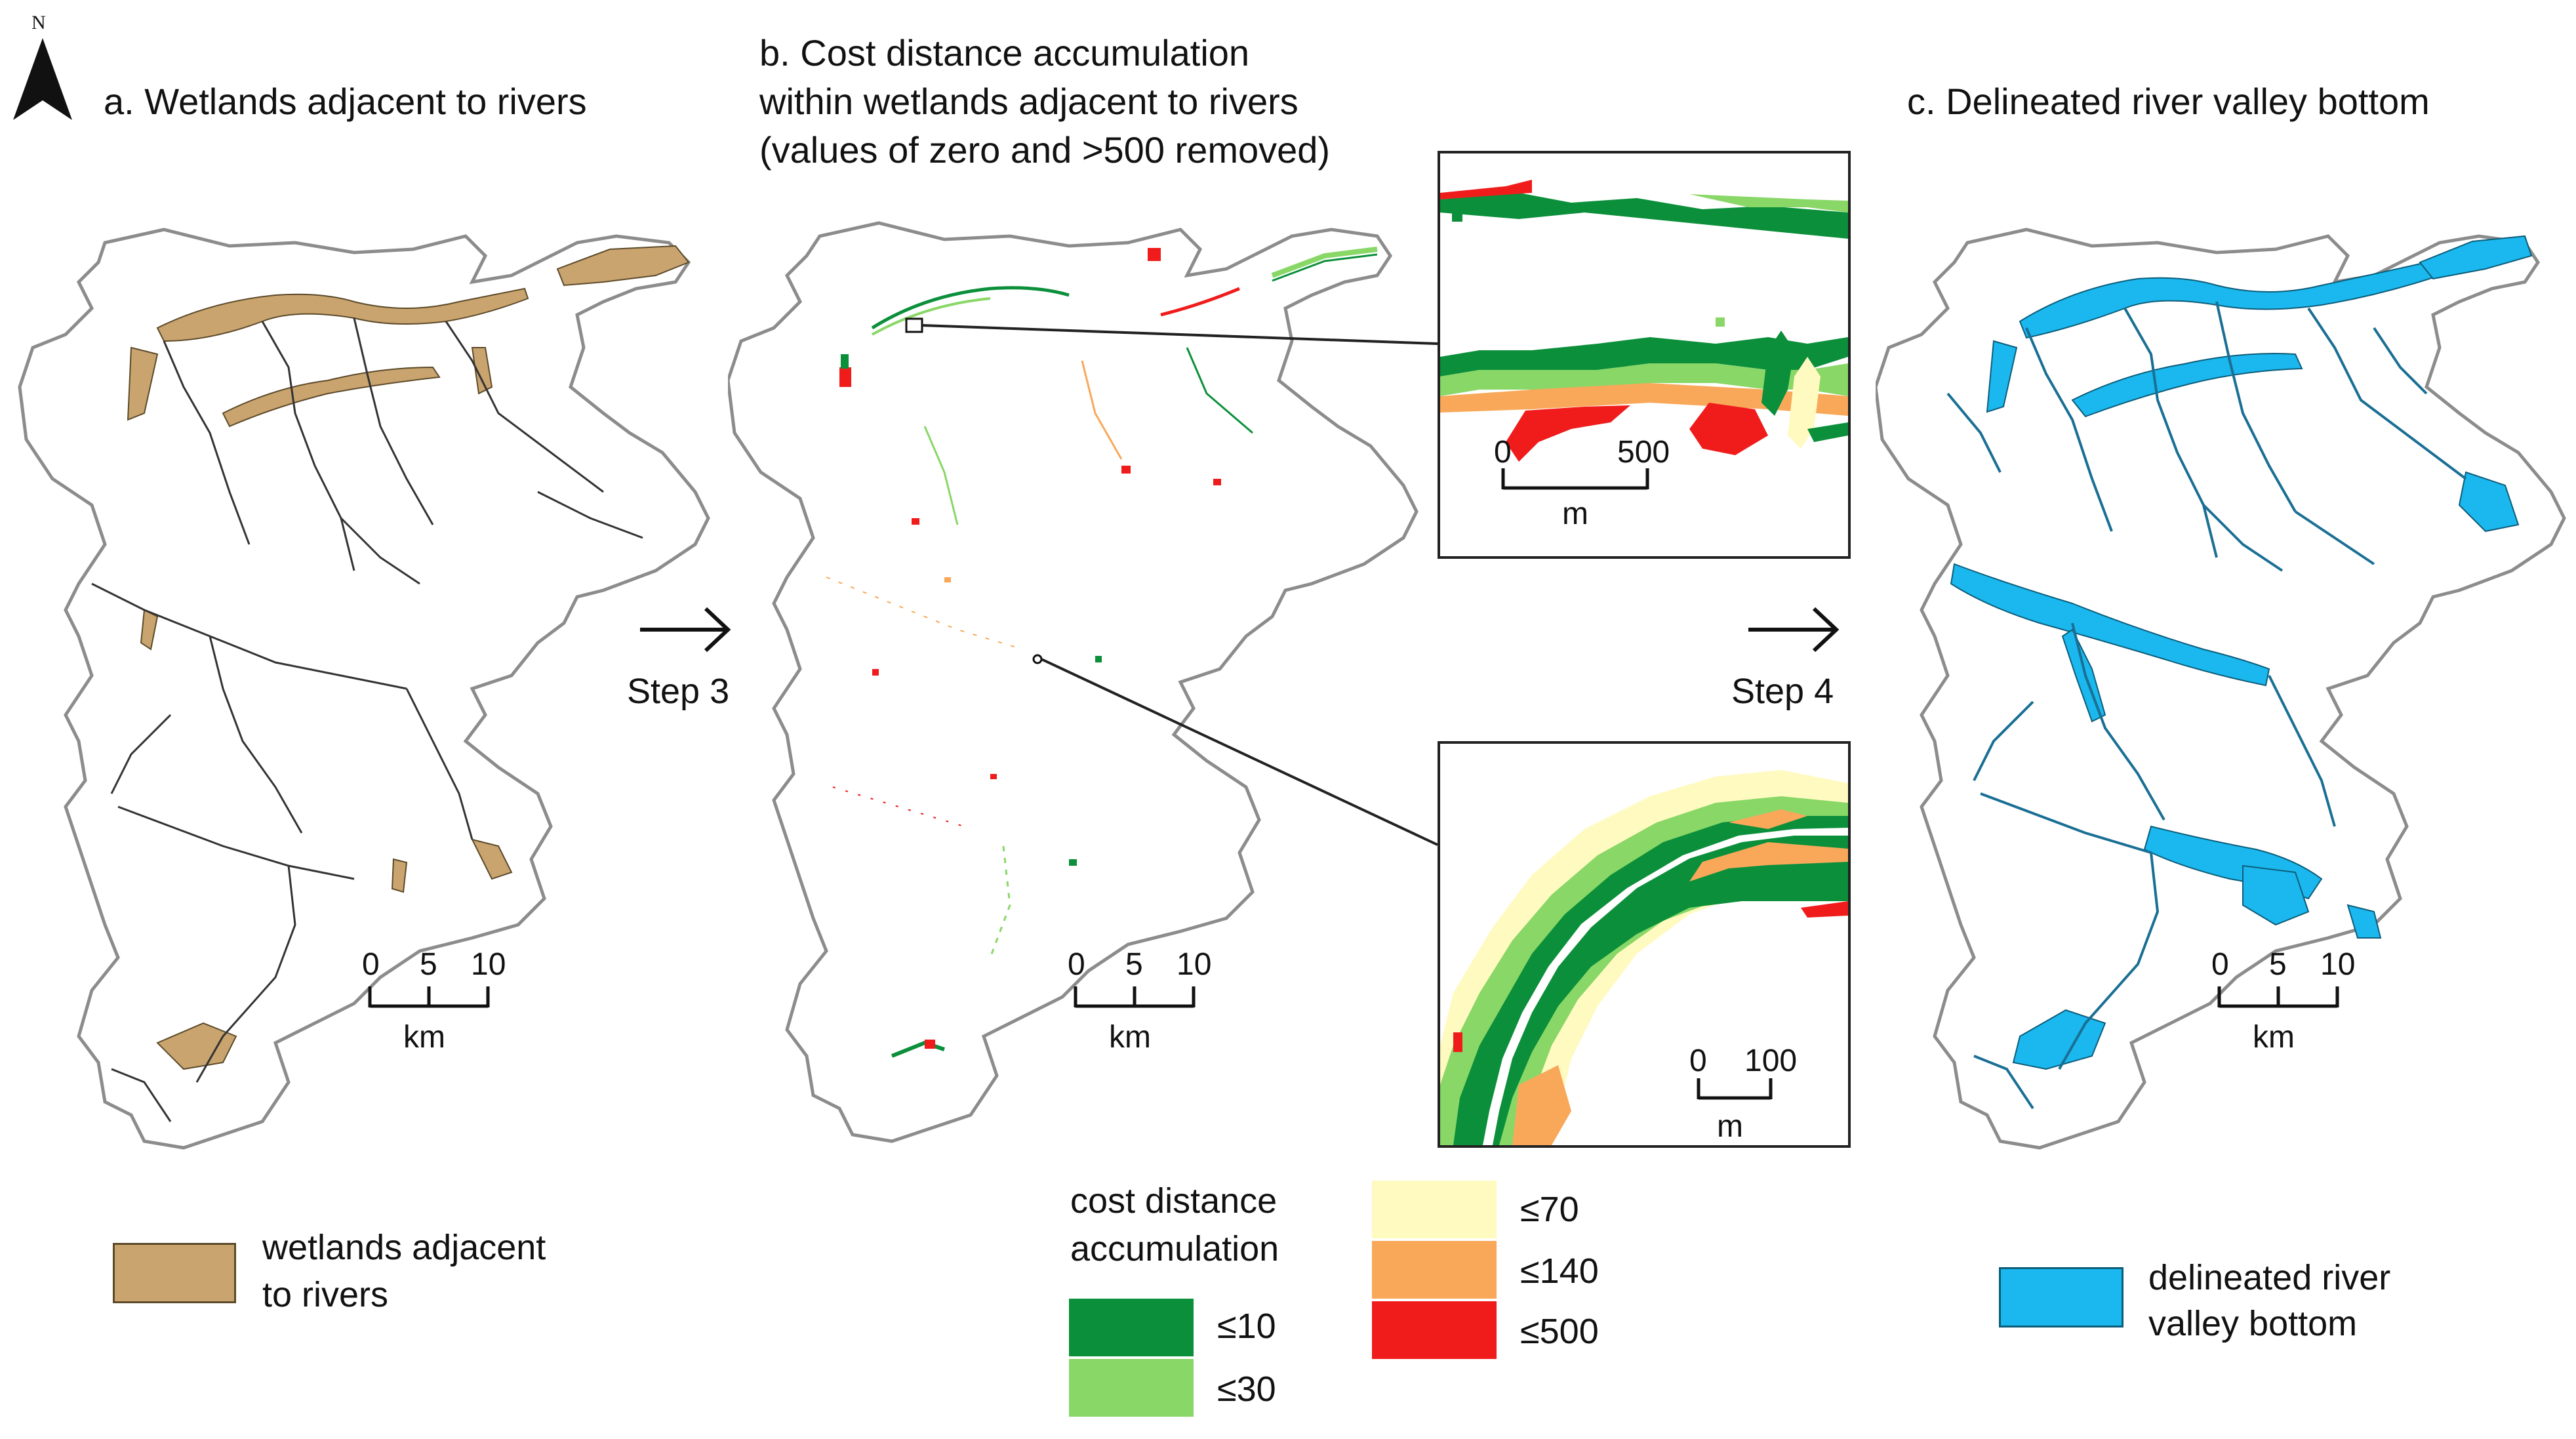  I want to click on panel-c-title: c. Delineated river valley bottom, so click(2168, 101).